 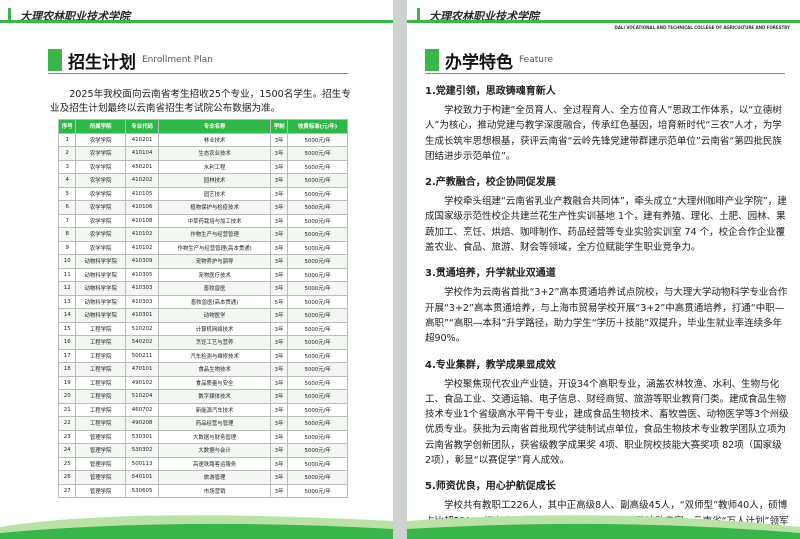 I want to click on cell: 5年, so click(x=279, y=301).